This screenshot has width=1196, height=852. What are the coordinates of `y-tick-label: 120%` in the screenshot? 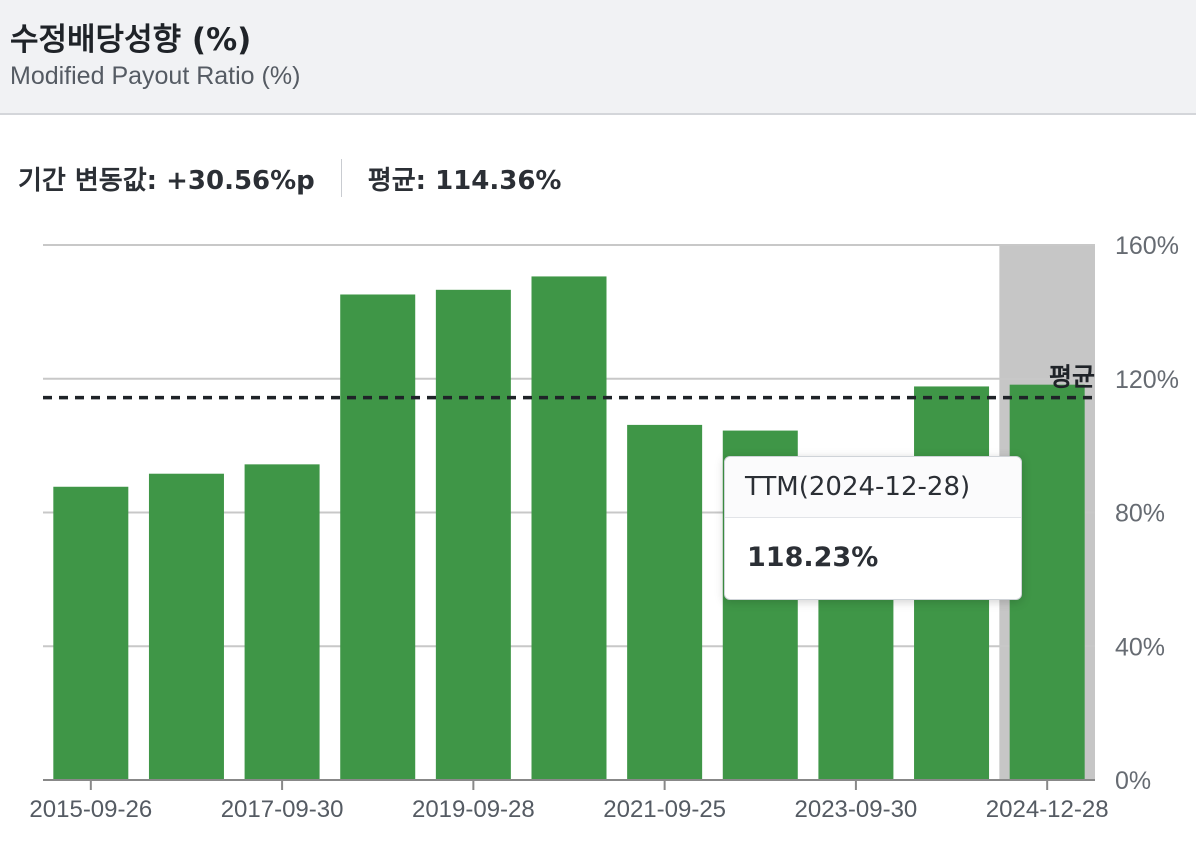 It's located at (1147, 380).